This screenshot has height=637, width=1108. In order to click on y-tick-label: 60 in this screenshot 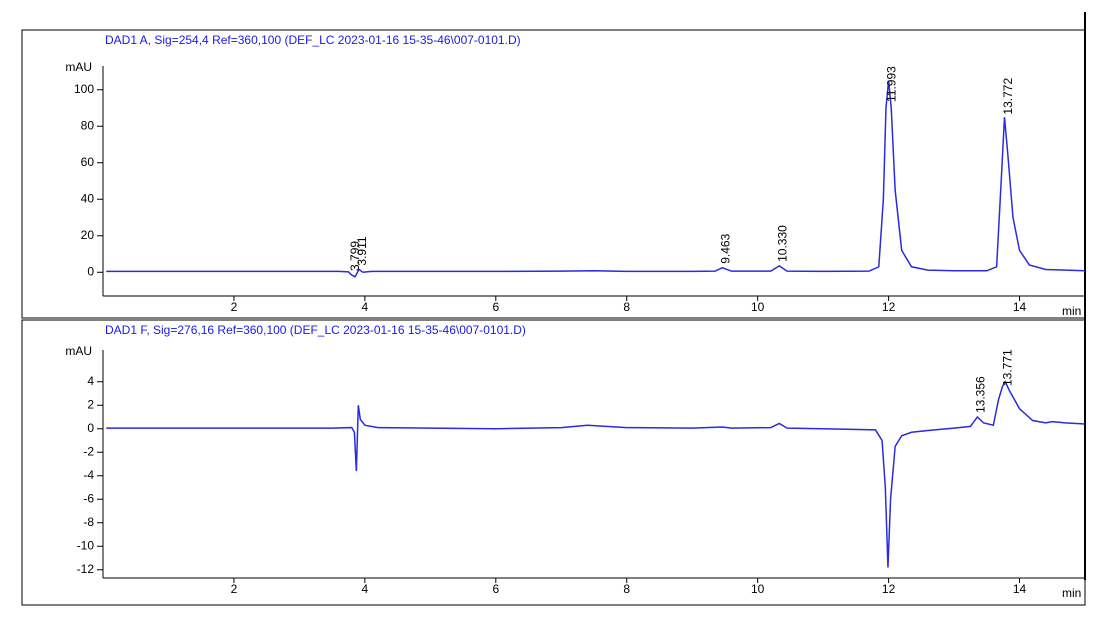, I will do `click(88, 162)`.